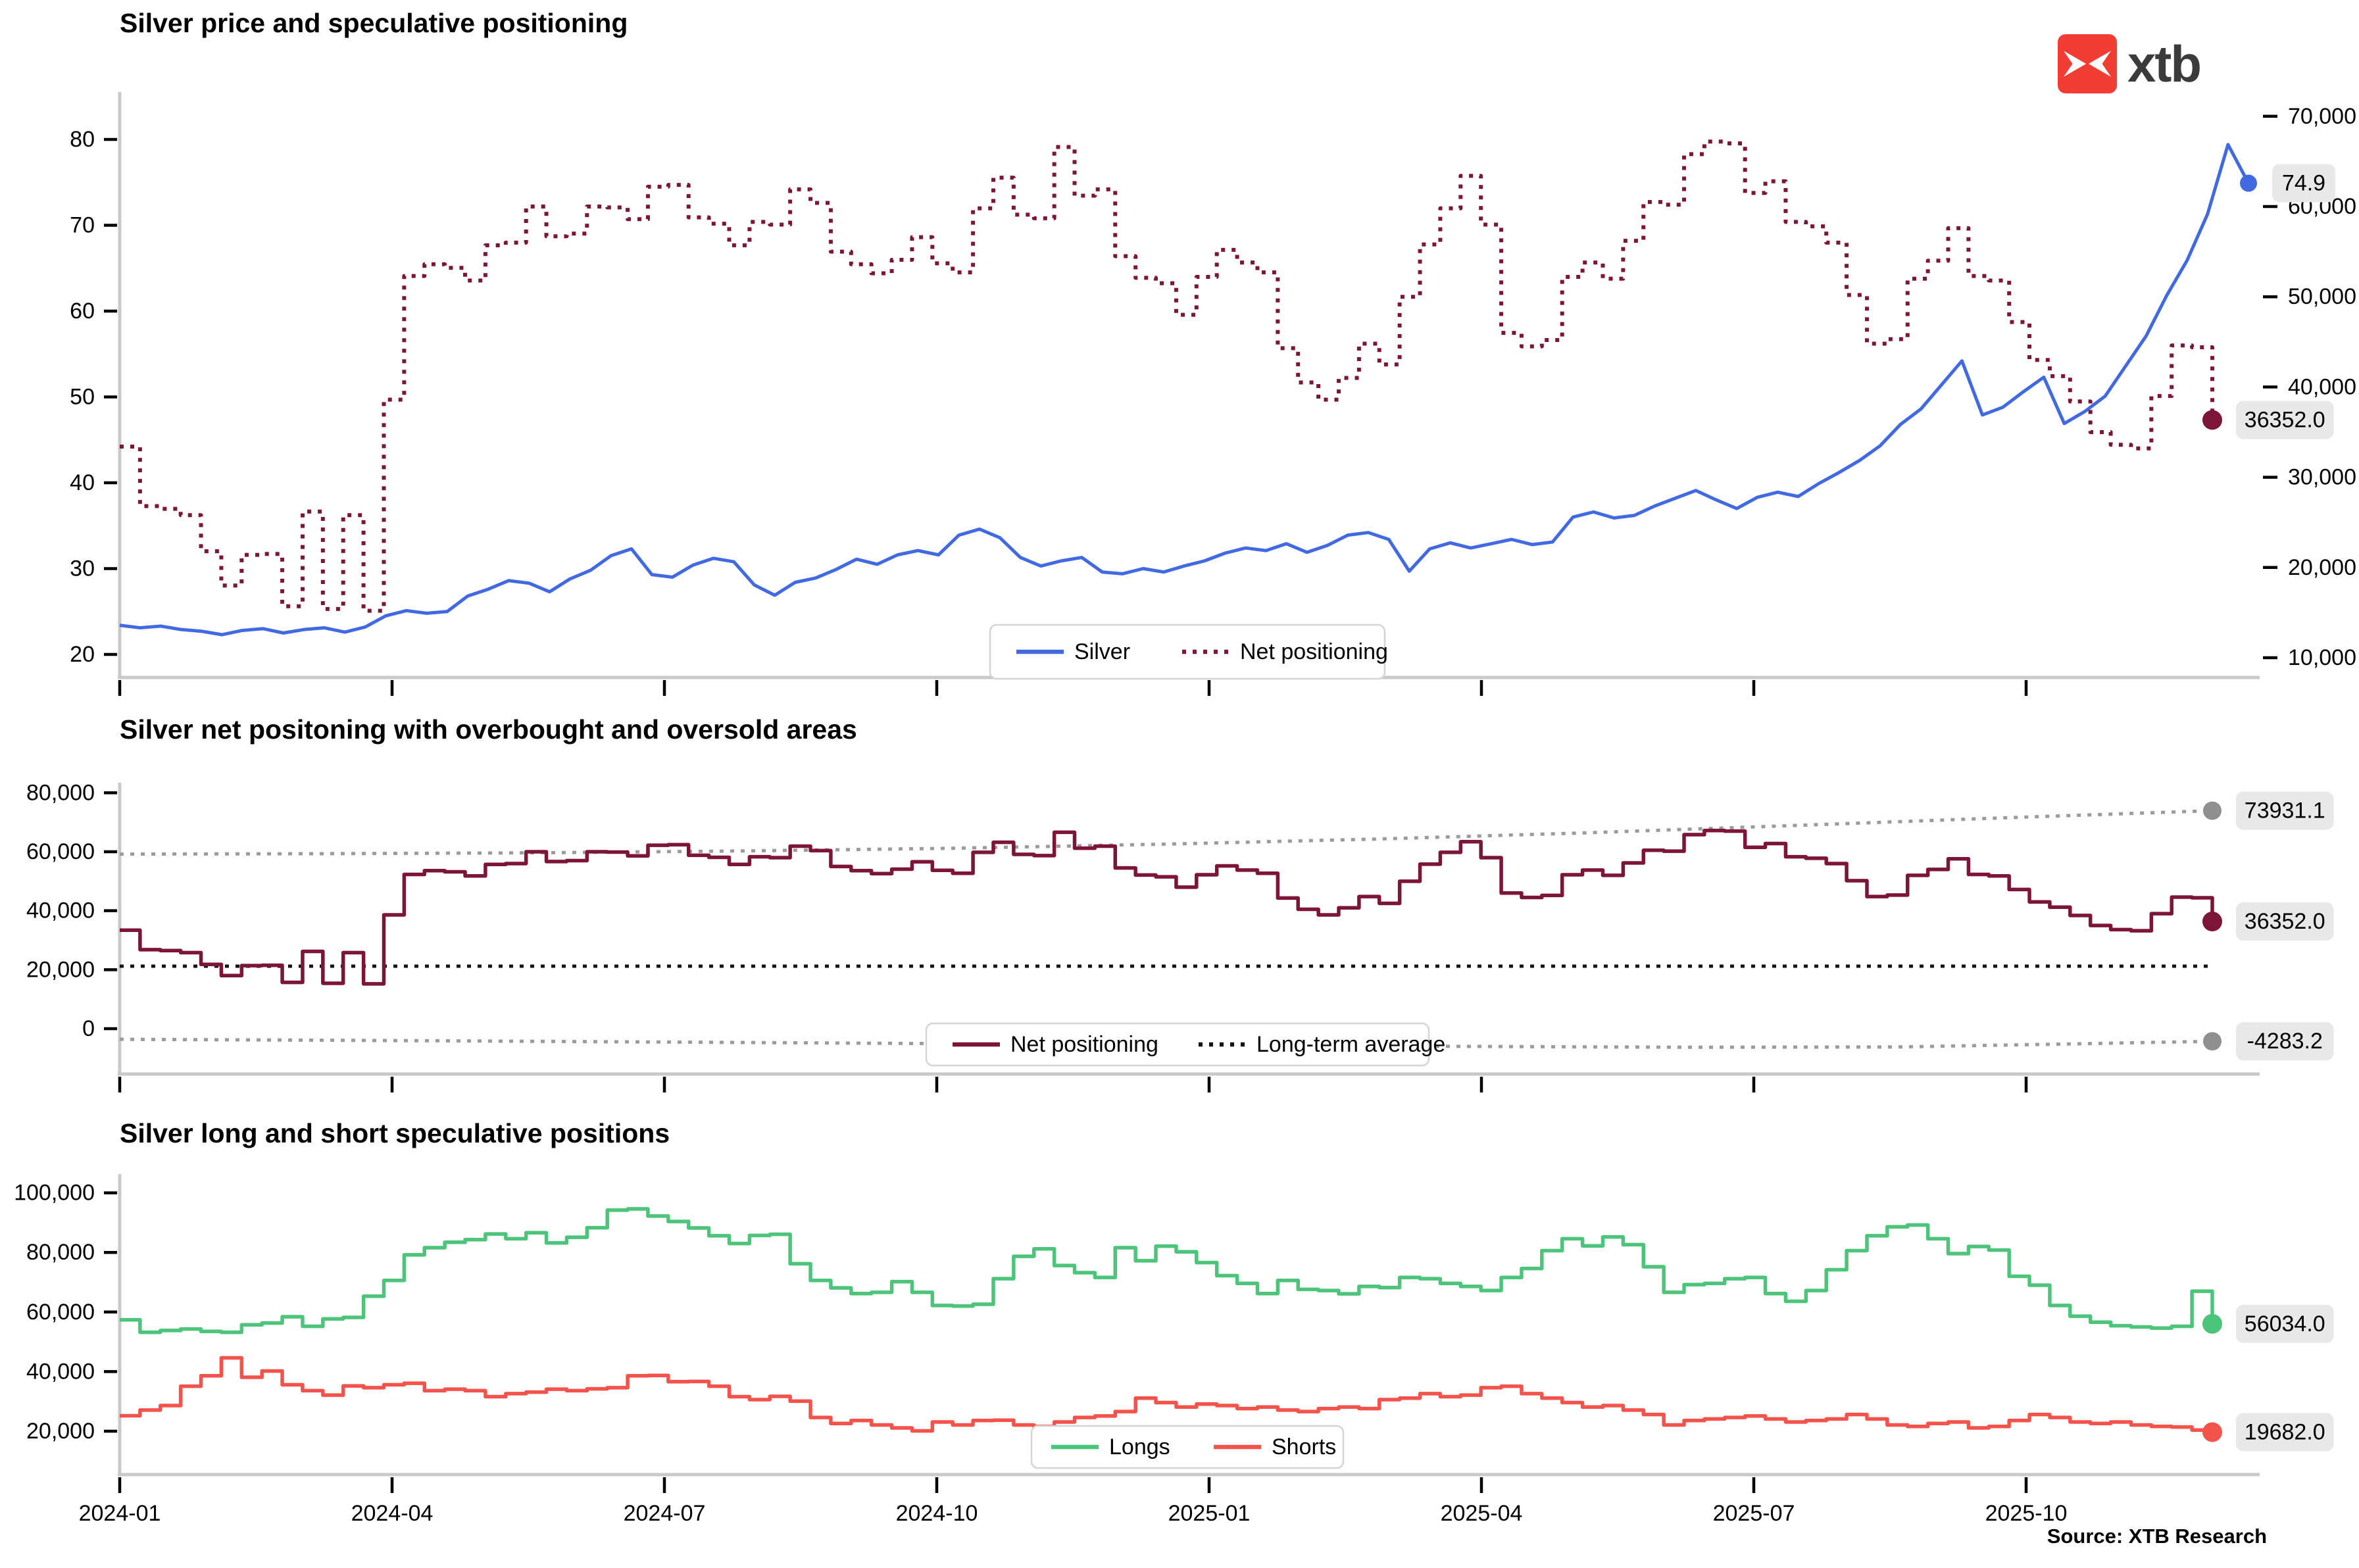  Describe the element at coordinates (1166, 833) in the screenshot. I see `chart2-series-overbought-level` at that location.